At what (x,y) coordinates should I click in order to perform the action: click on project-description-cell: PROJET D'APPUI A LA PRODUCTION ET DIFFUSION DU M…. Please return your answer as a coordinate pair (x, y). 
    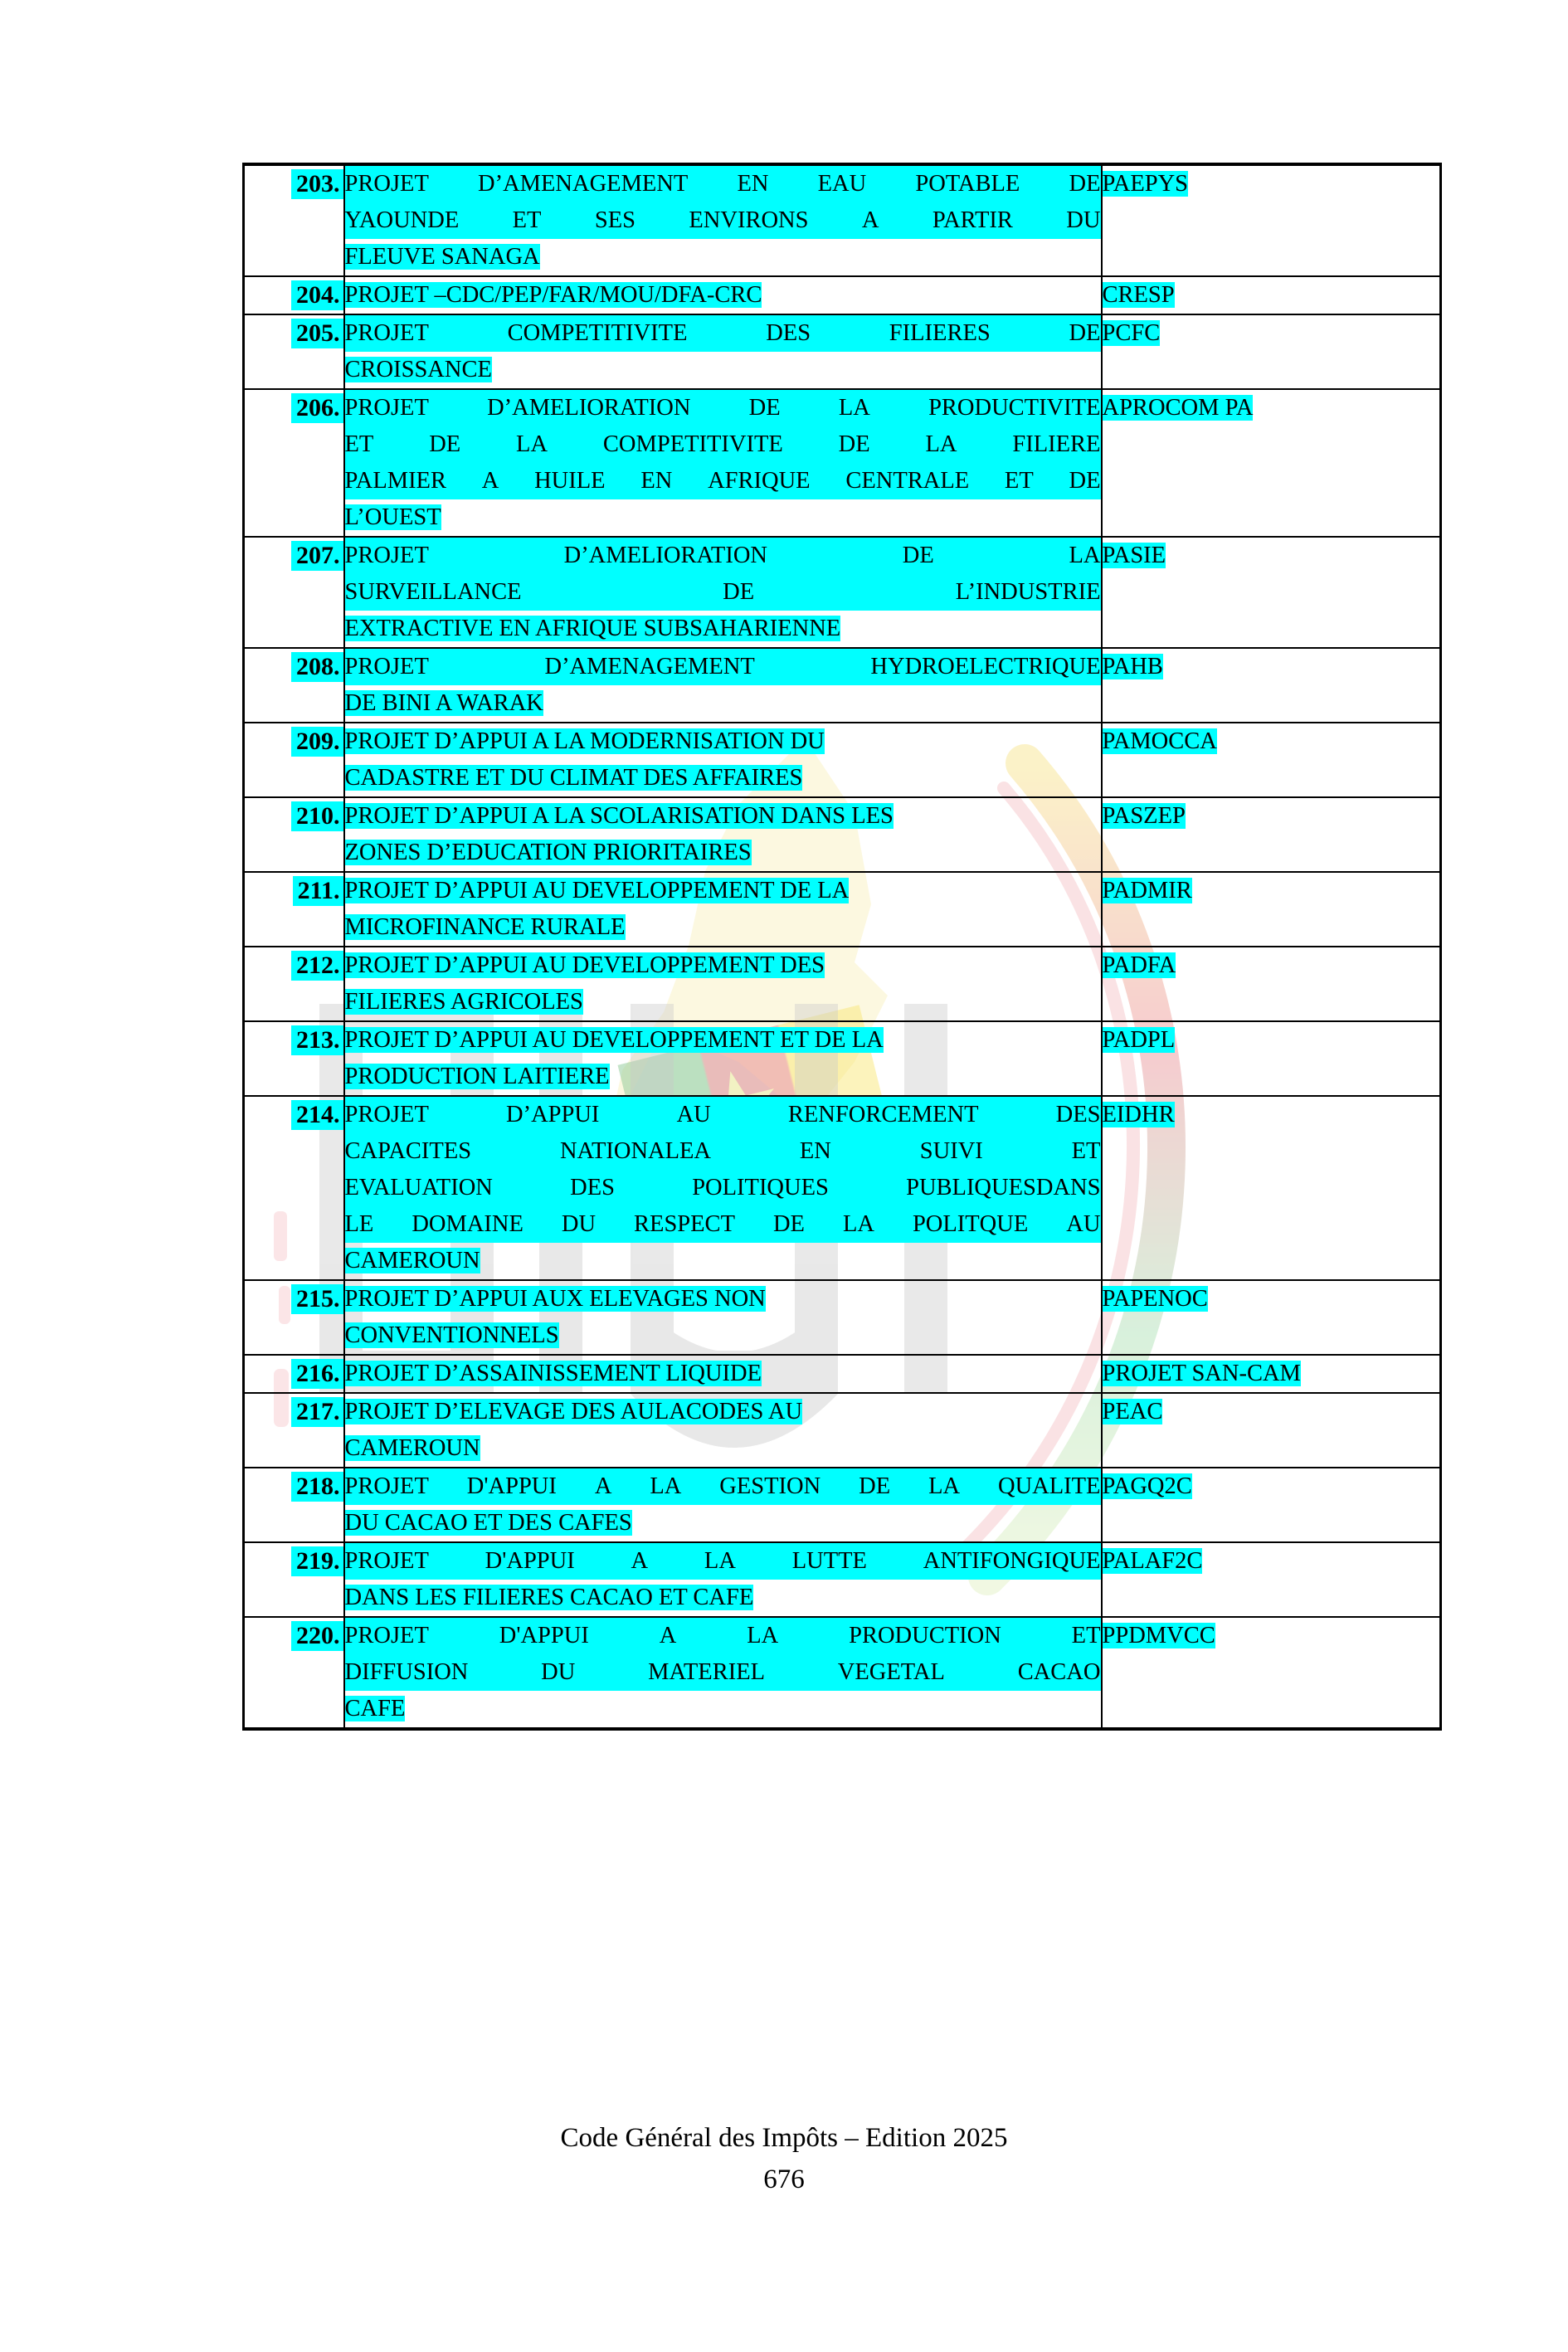
    Looking at the image, I should click on (723, 1673).